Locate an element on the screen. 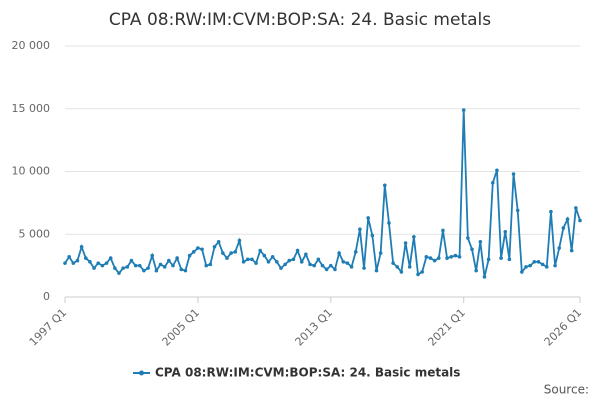 The width and height of the screenshot is (600, 400). y-tick-label: 5 000 is located at coordinates (35, 233).